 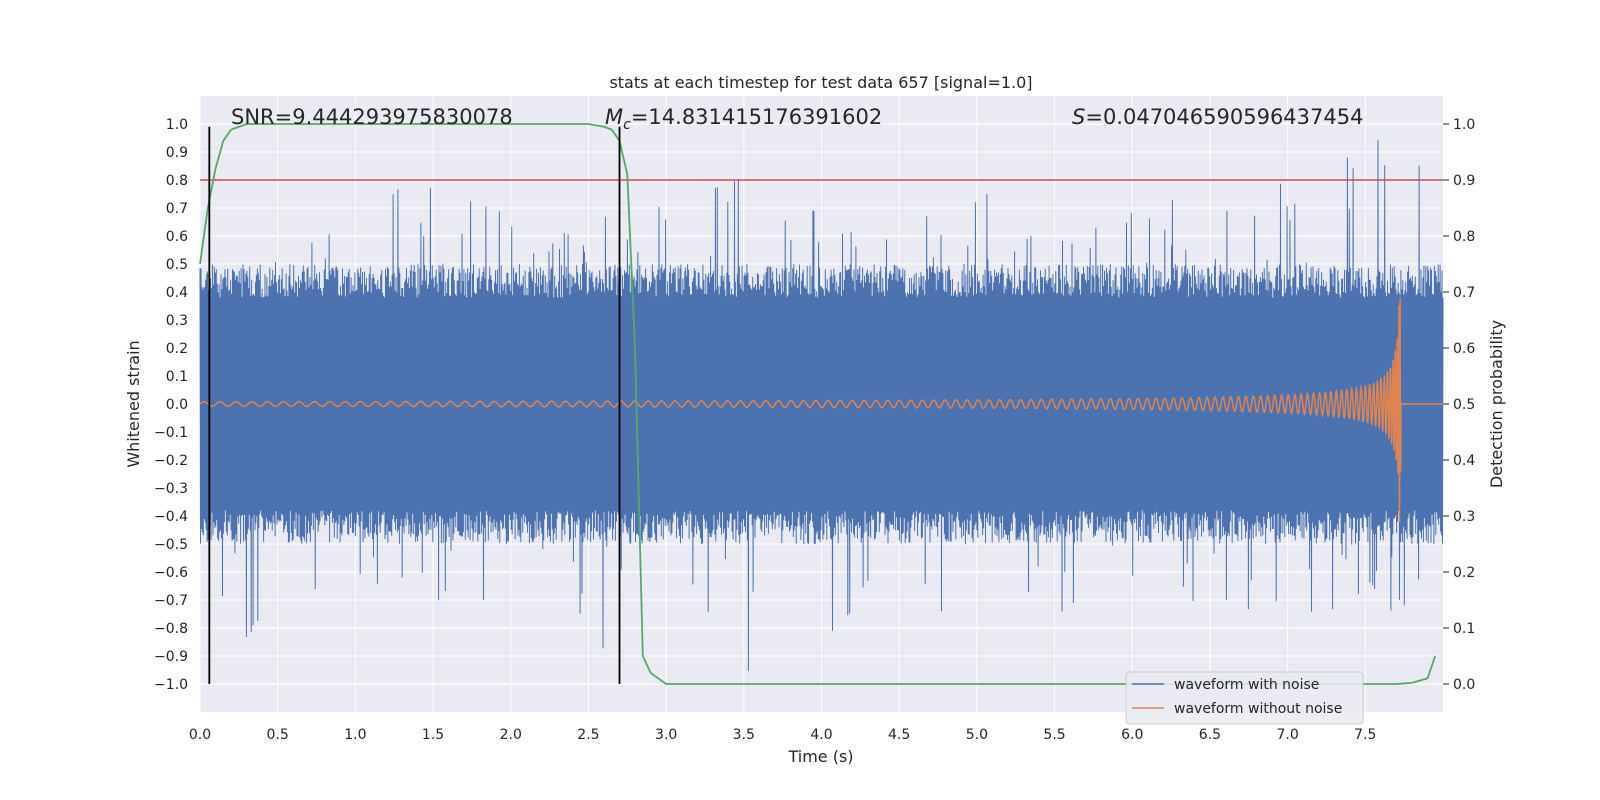 I want to click on x-axis-label: Time (s), so click(x=820, y=756).